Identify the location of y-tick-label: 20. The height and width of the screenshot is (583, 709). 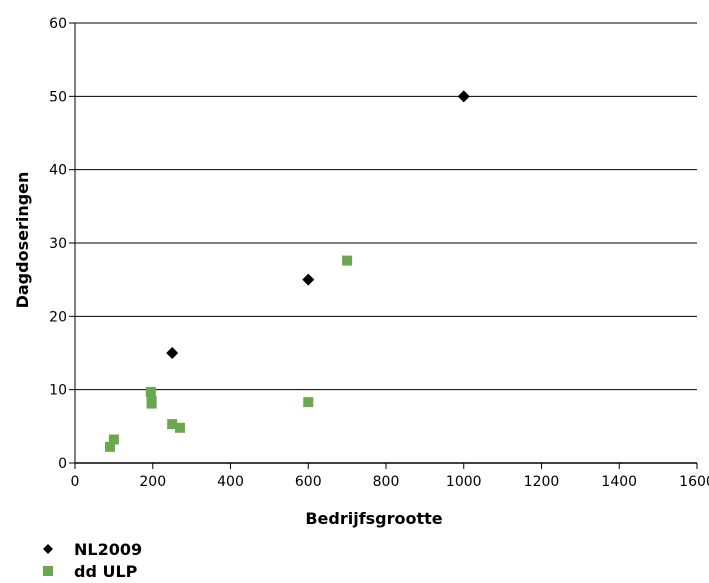
(58, 317).